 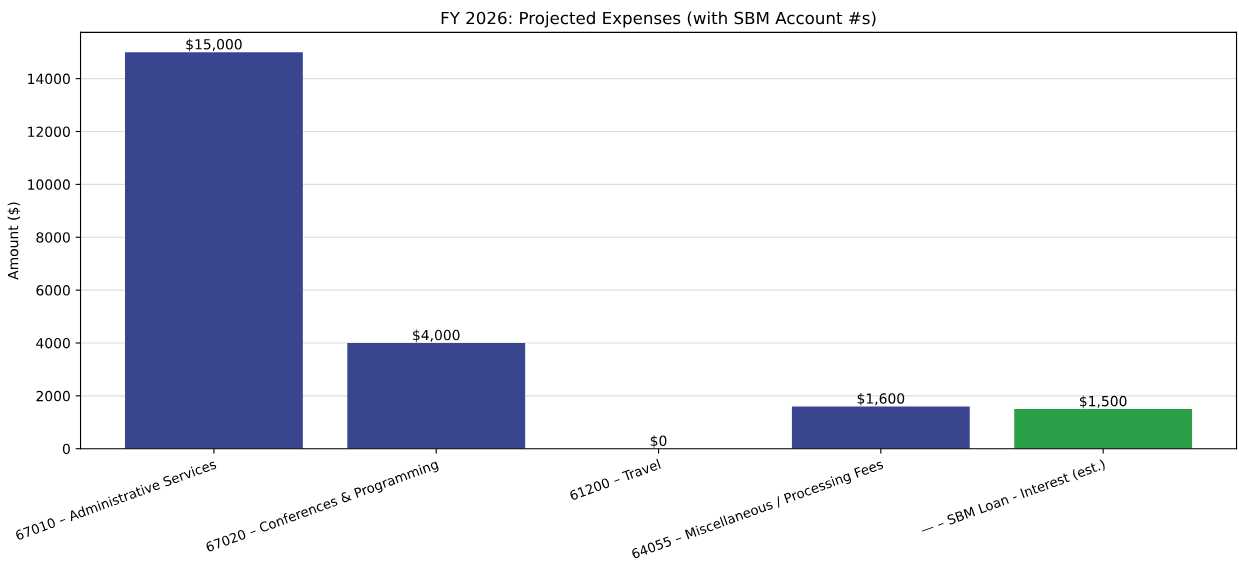 What do you see at coordinates (53, 396) in the screenshot?
I see `y-tick-label: 2000` at bounding box center [53, 396].